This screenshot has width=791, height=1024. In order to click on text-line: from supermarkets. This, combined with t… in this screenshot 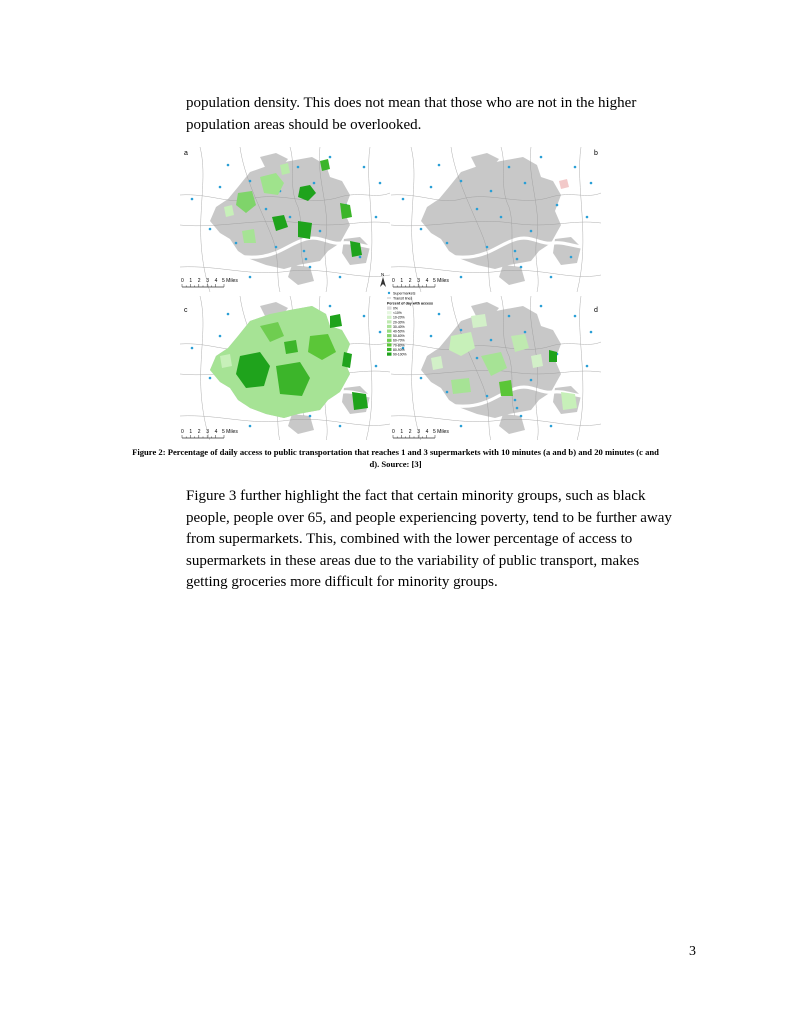, I will do `click(409, 539)`.